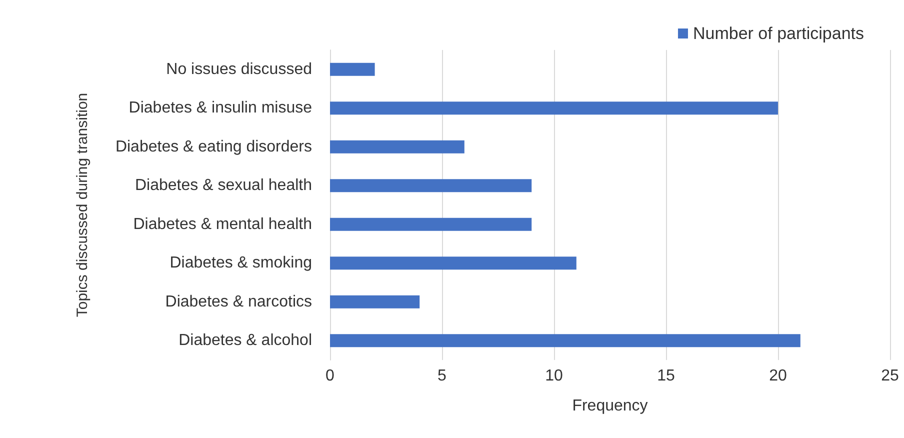 The height and width of the screenshot is (438, 904). What do you see at coordinates (241, 263) in the screenshot?
I see `y-tick-label: Diabetes & smoking` at bounding box center [241, 263].